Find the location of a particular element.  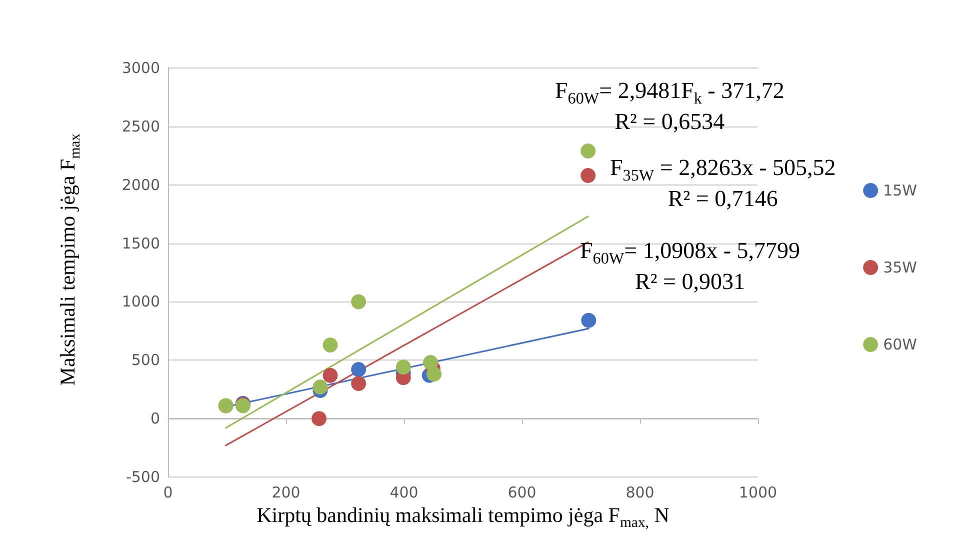

y-tick-label: 1000 is located at coordinates (141, 301).